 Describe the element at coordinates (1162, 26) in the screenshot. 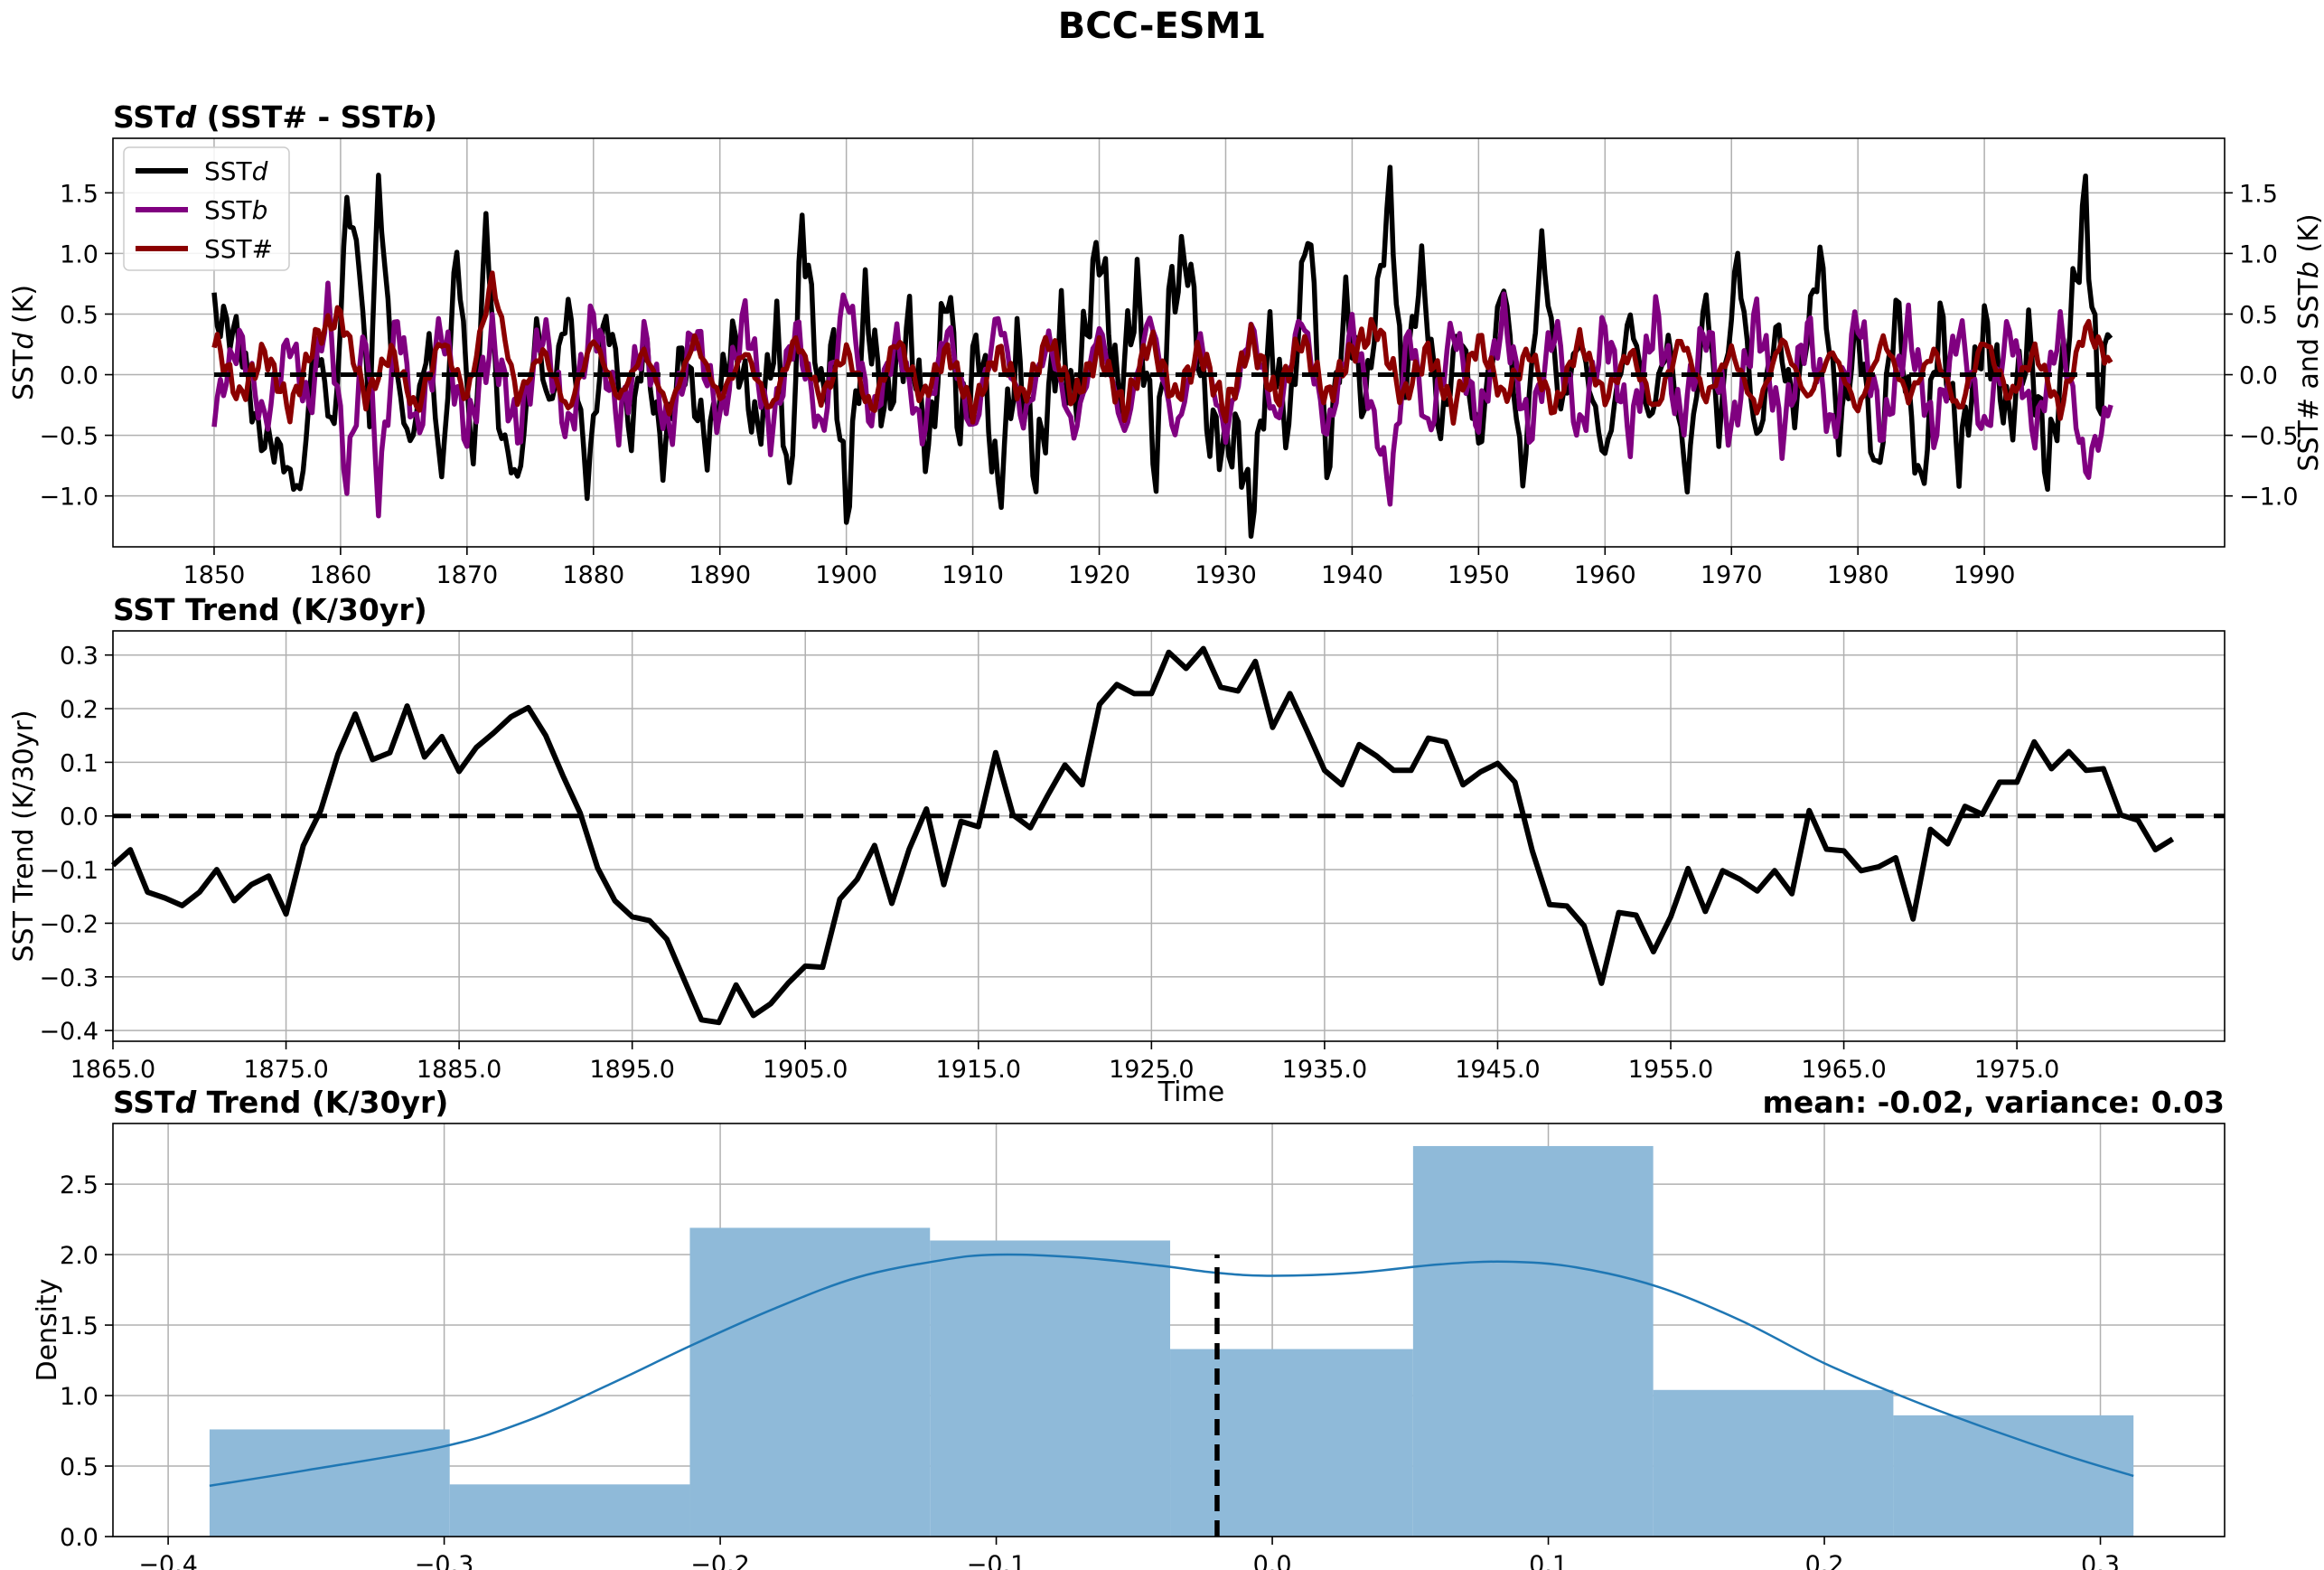

I see `figure-title: BCC-ESM1` at that location.